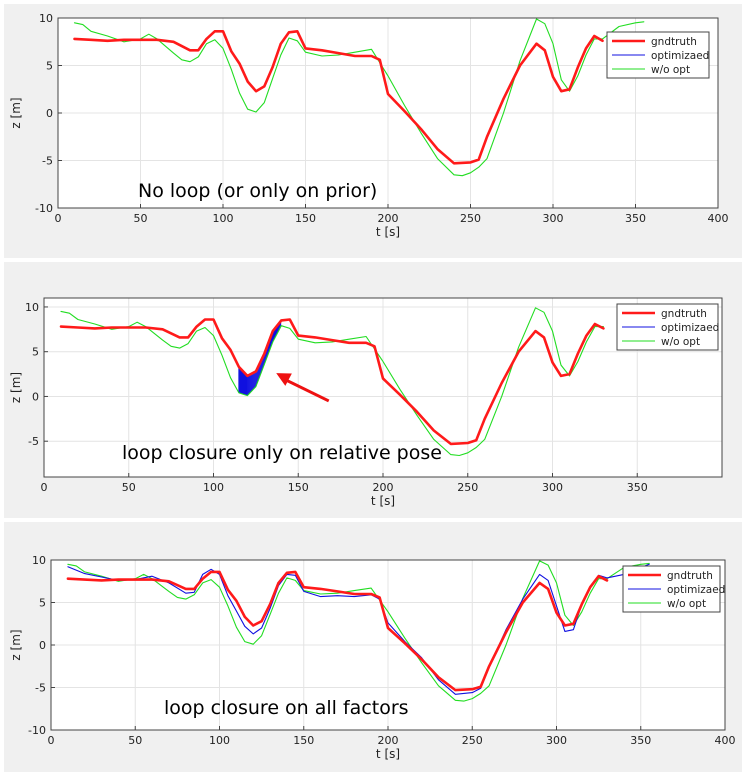 Image resolution: width=746 pixels, height=776 pixels. I want to click on legend-box, so click(658, 55).